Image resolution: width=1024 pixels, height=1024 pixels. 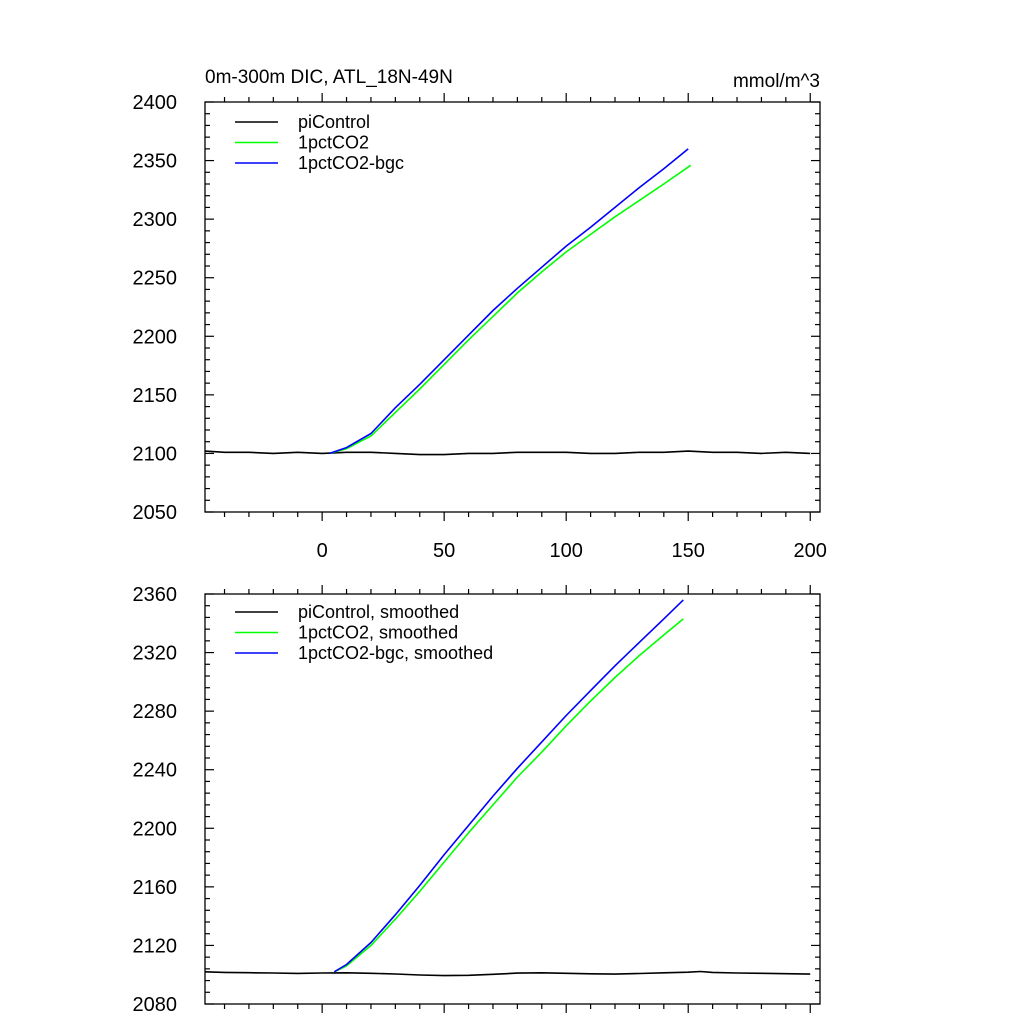 I want to click on series-line-picontrol, so click(x=507, y=453).